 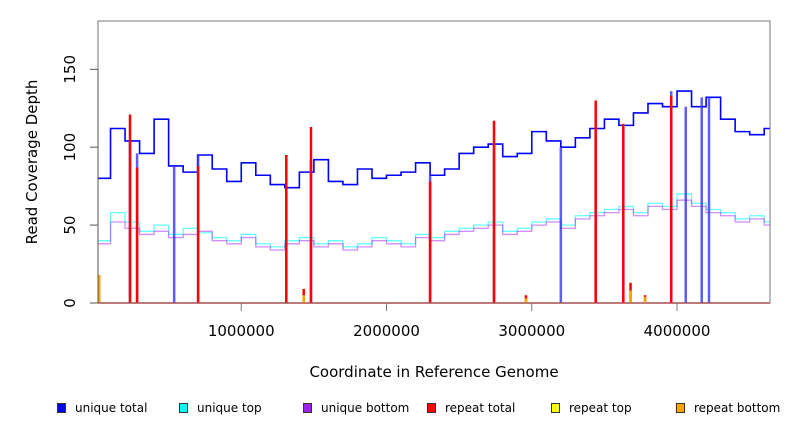 What do you see at coordinates (677, 331) in the screenshot?
I see `x-tick-label: 4000000` at bounding box center [677, 331].